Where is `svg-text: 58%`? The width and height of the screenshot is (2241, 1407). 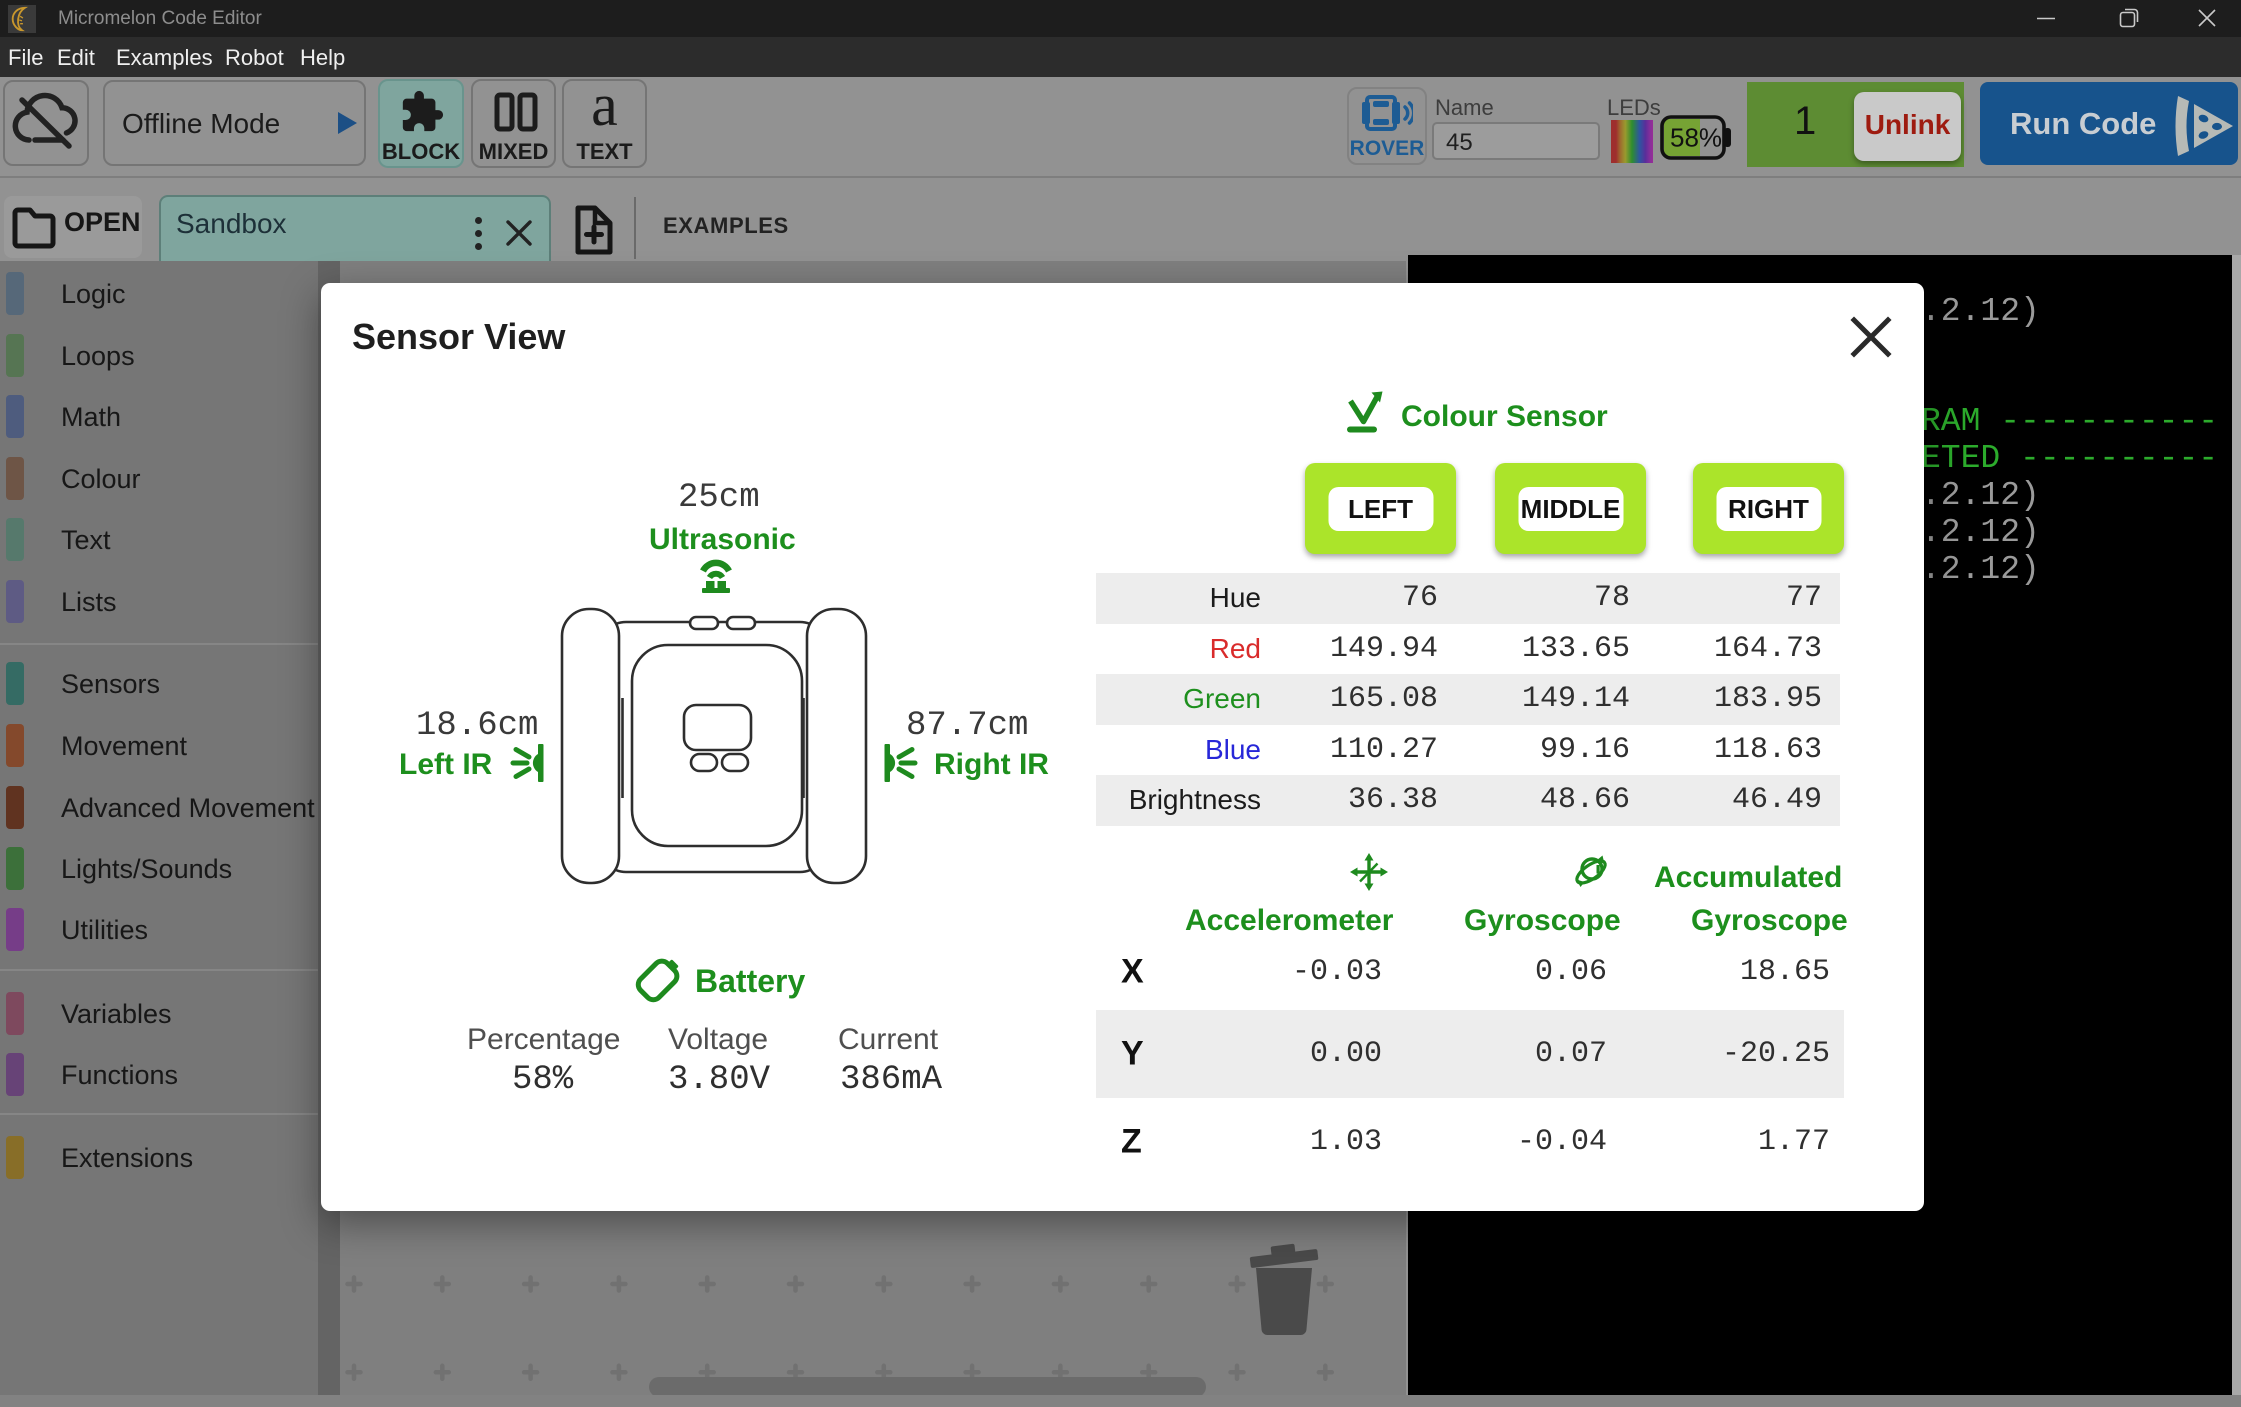
svg-text: 58% is located at coordinates (1696, 138).